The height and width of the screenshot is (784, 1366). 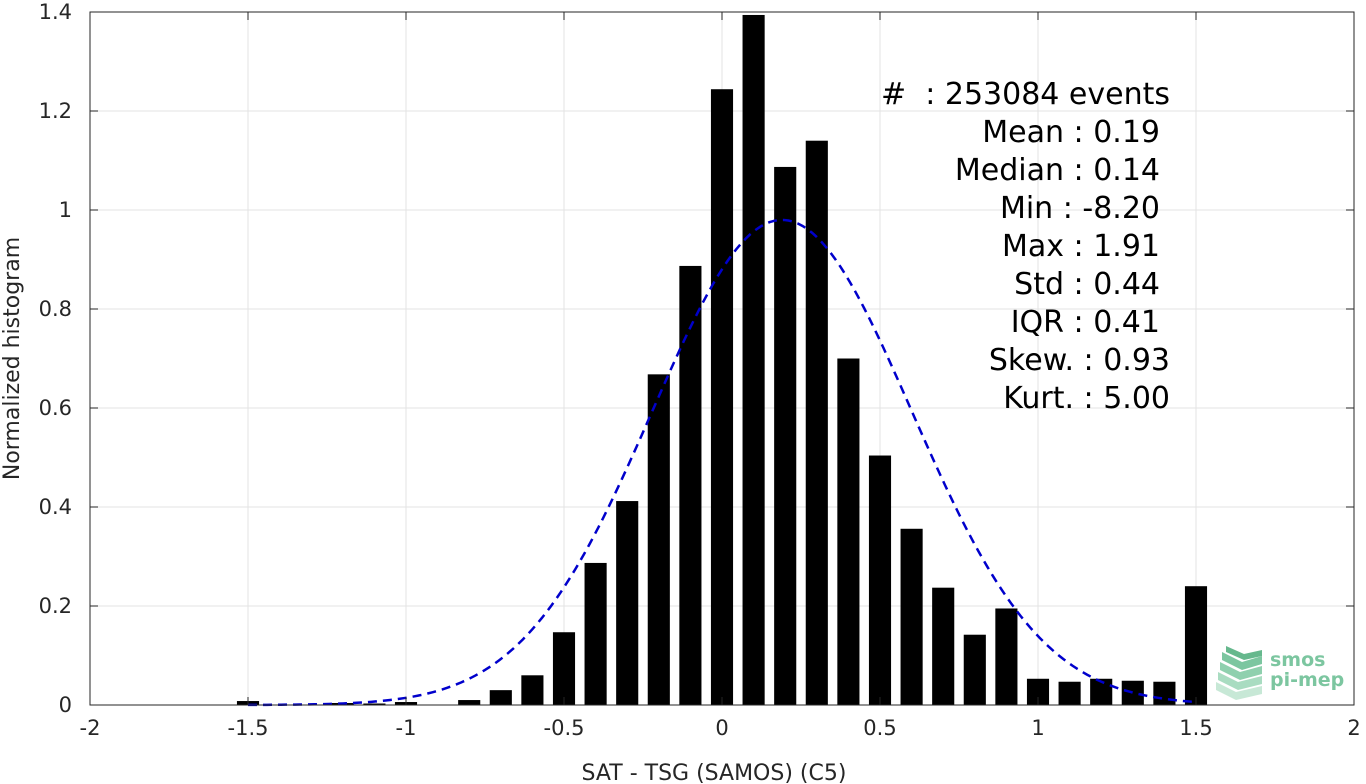 What do you see at coordinates (55, 606) in the screenshot?
I see `y-tick-label: 0.2` at bounding box center [55, 606].